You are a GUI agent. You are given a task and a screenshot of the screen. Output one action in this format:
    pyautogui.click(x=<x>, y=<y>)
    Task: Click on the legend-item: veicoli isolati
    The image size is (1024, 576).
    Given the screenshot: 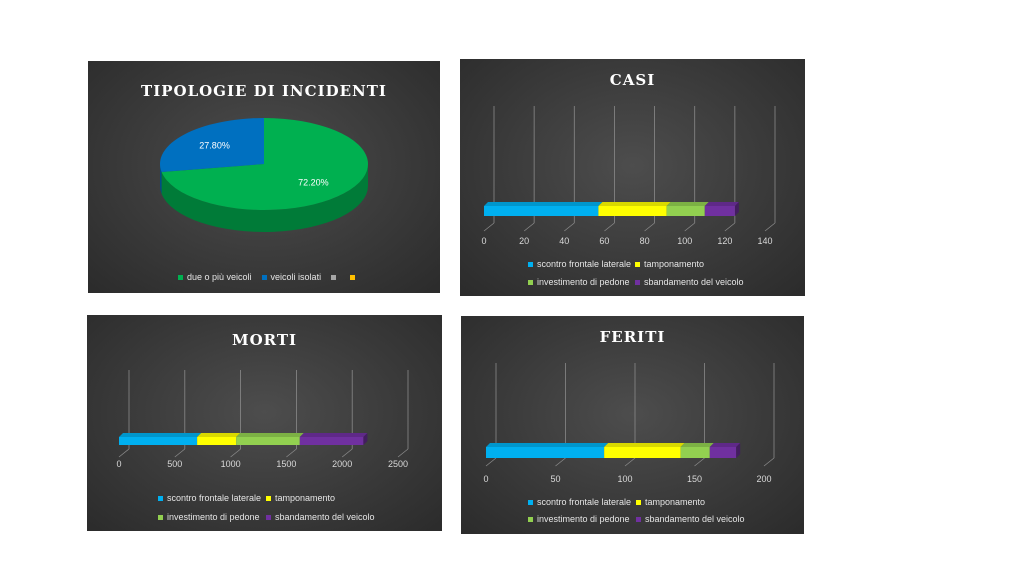 What is the action you would take?
    pyautogui.click(x=291, y=277)
    